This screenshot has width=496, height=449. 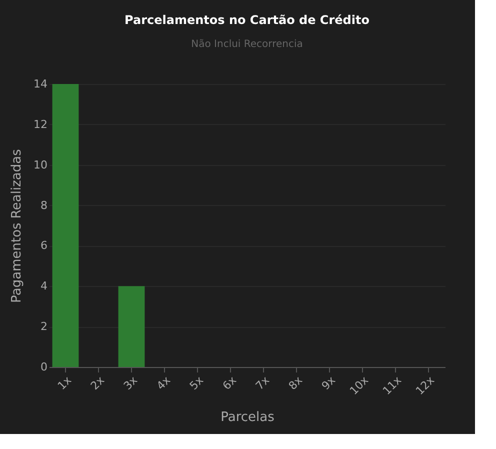 I want to click on y-tick-label: 14, so click(x=41, y=84).